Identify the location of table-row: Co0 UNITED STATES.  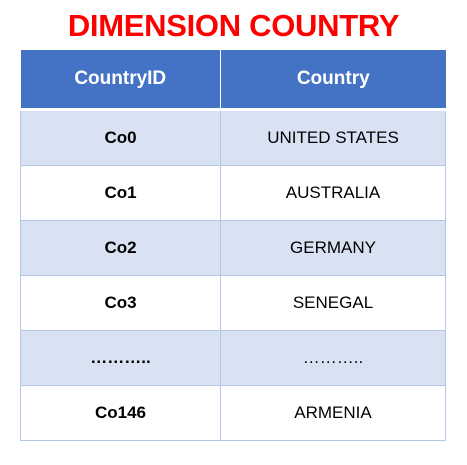
(233, 137).